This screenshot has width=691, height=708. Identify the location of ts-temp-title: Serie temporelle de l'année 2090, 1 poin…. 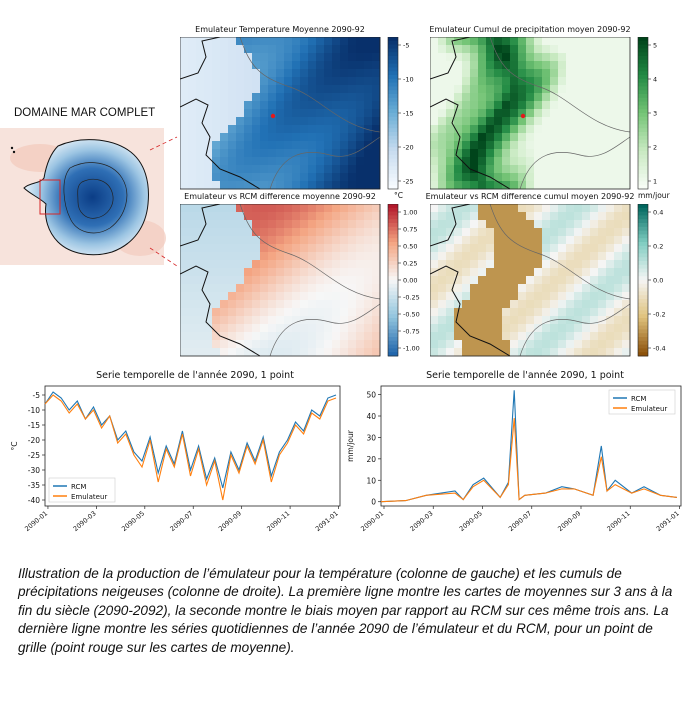
(195, 375).